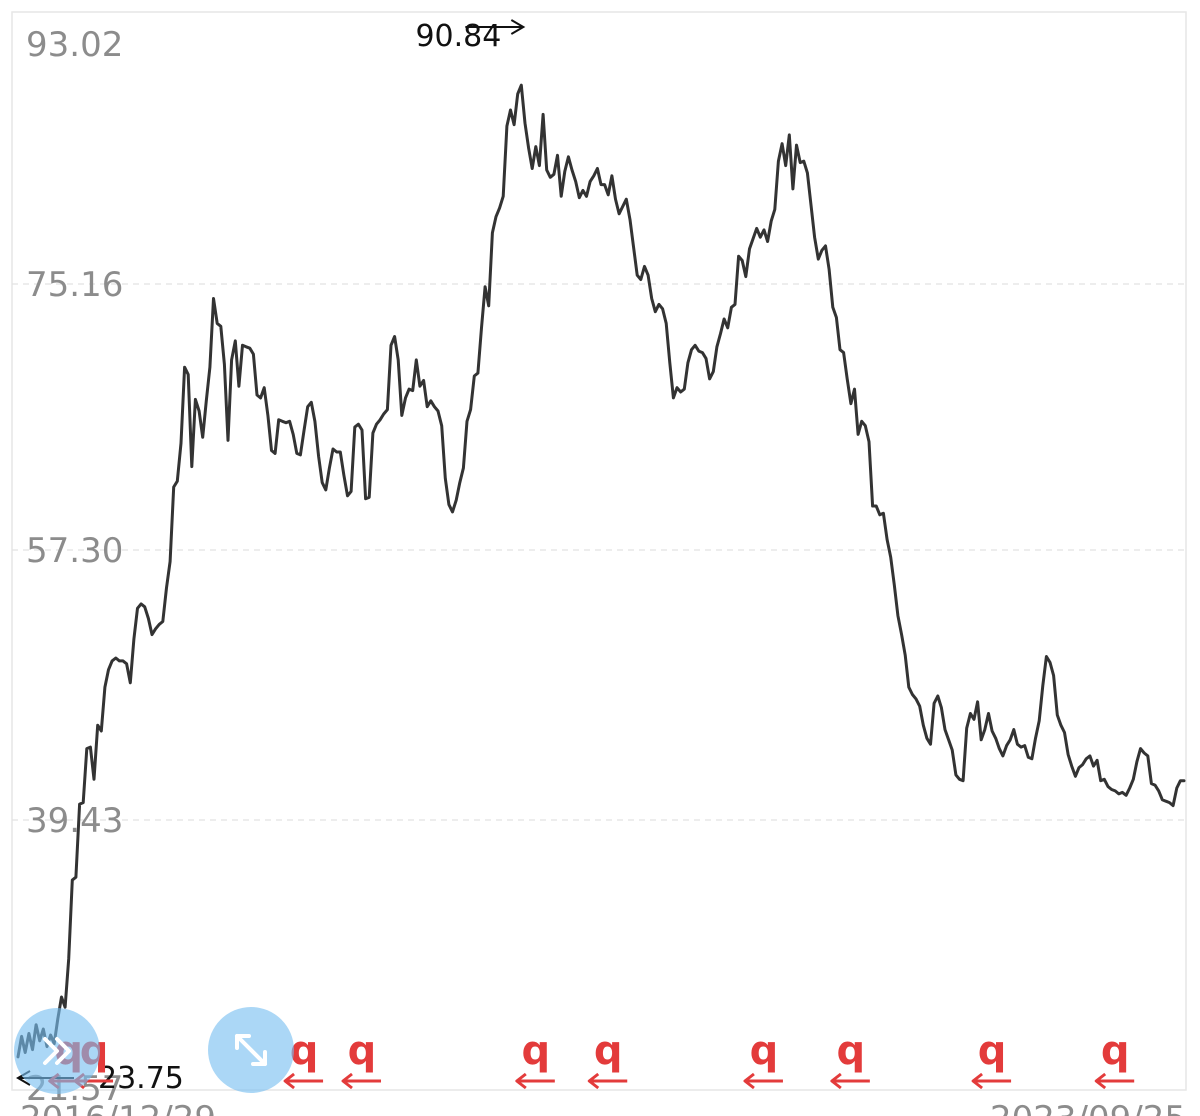 The height and width of the screenshot is (1116, 1200). I want to click on x-axis-ticks: 2016/12/29 2023/09/25, so click(603, 1107).